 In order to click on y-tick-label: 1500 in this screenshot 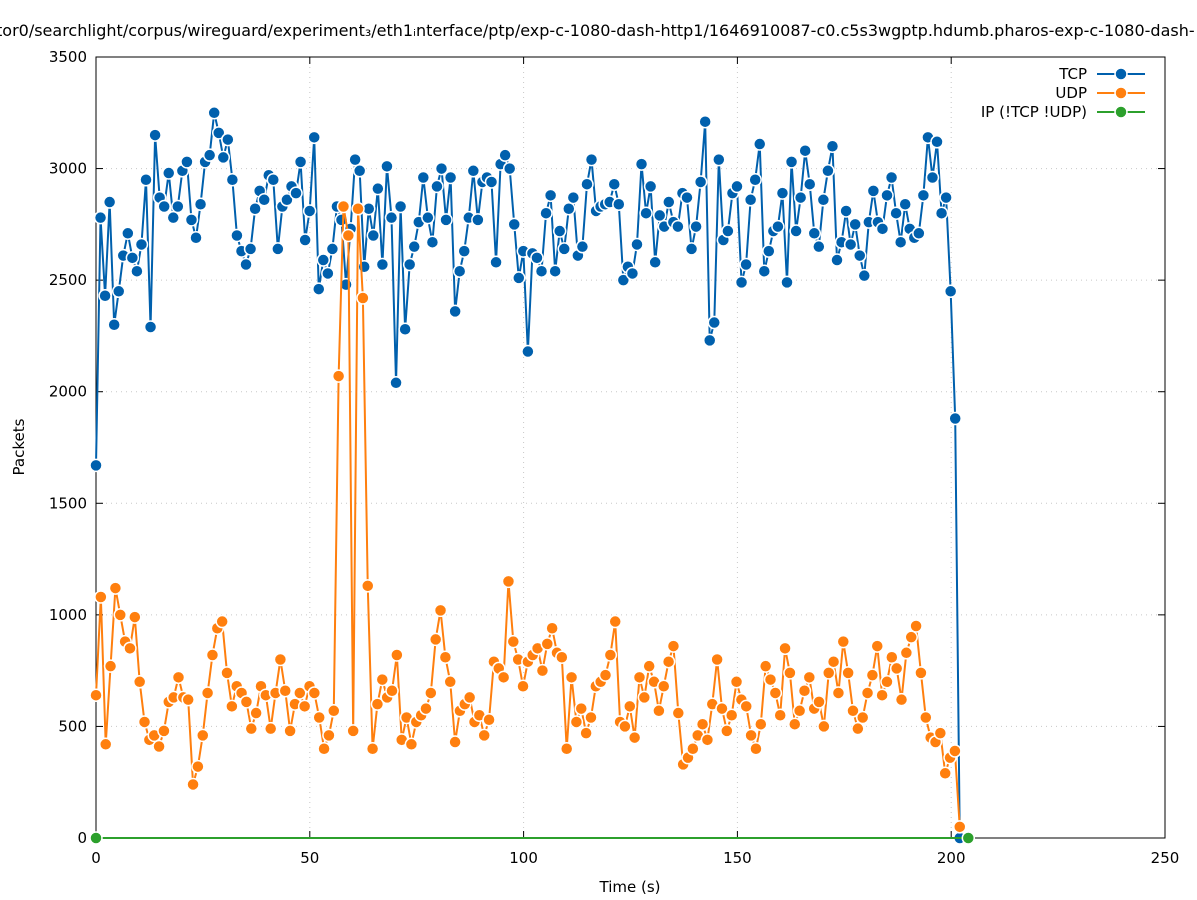, I will do `click(68, 503)`.